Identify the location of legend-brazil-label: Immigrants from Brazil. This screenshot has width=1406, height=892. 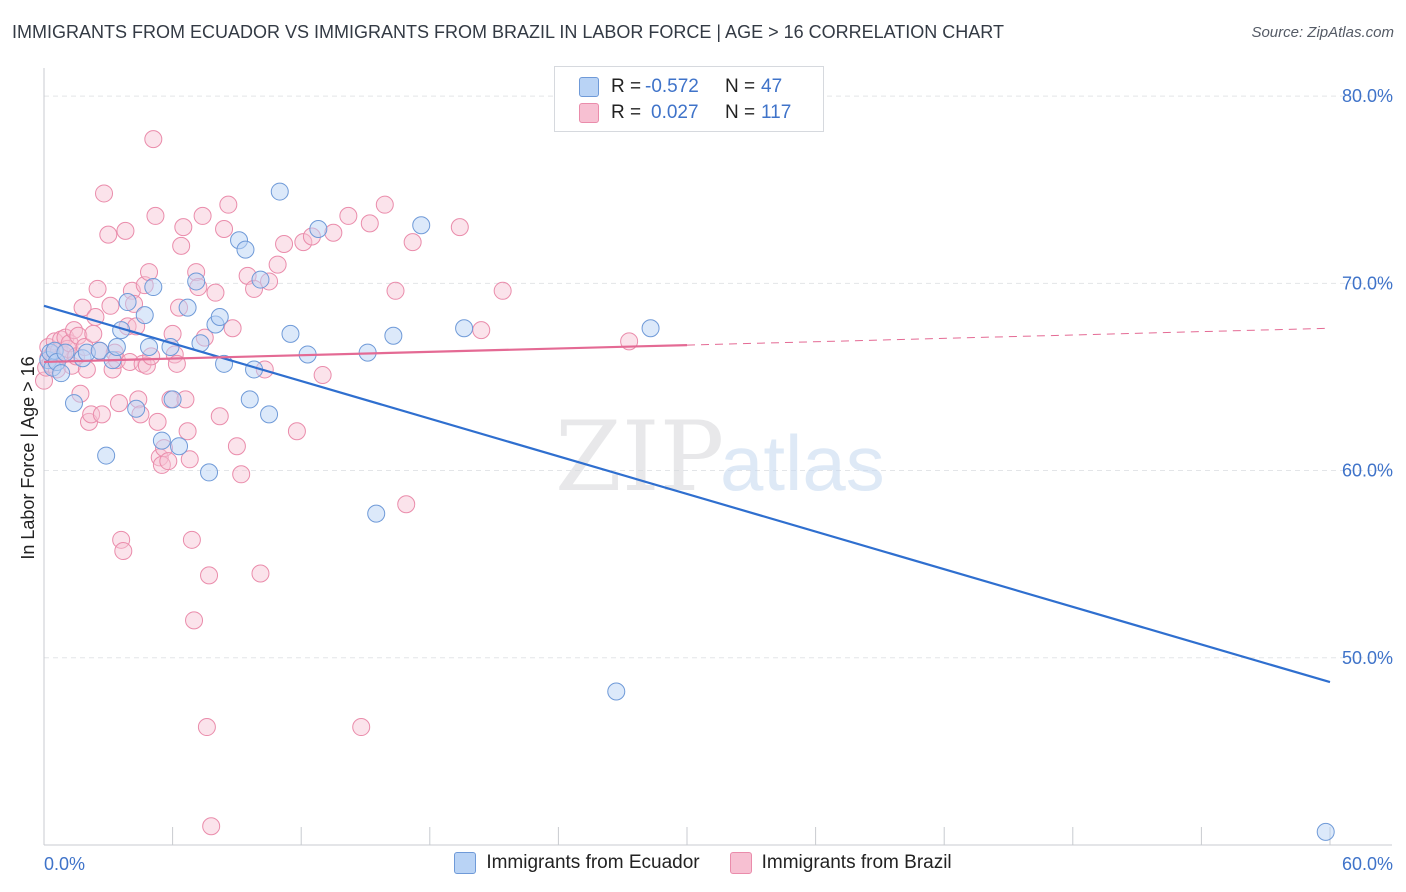
(856, 862).